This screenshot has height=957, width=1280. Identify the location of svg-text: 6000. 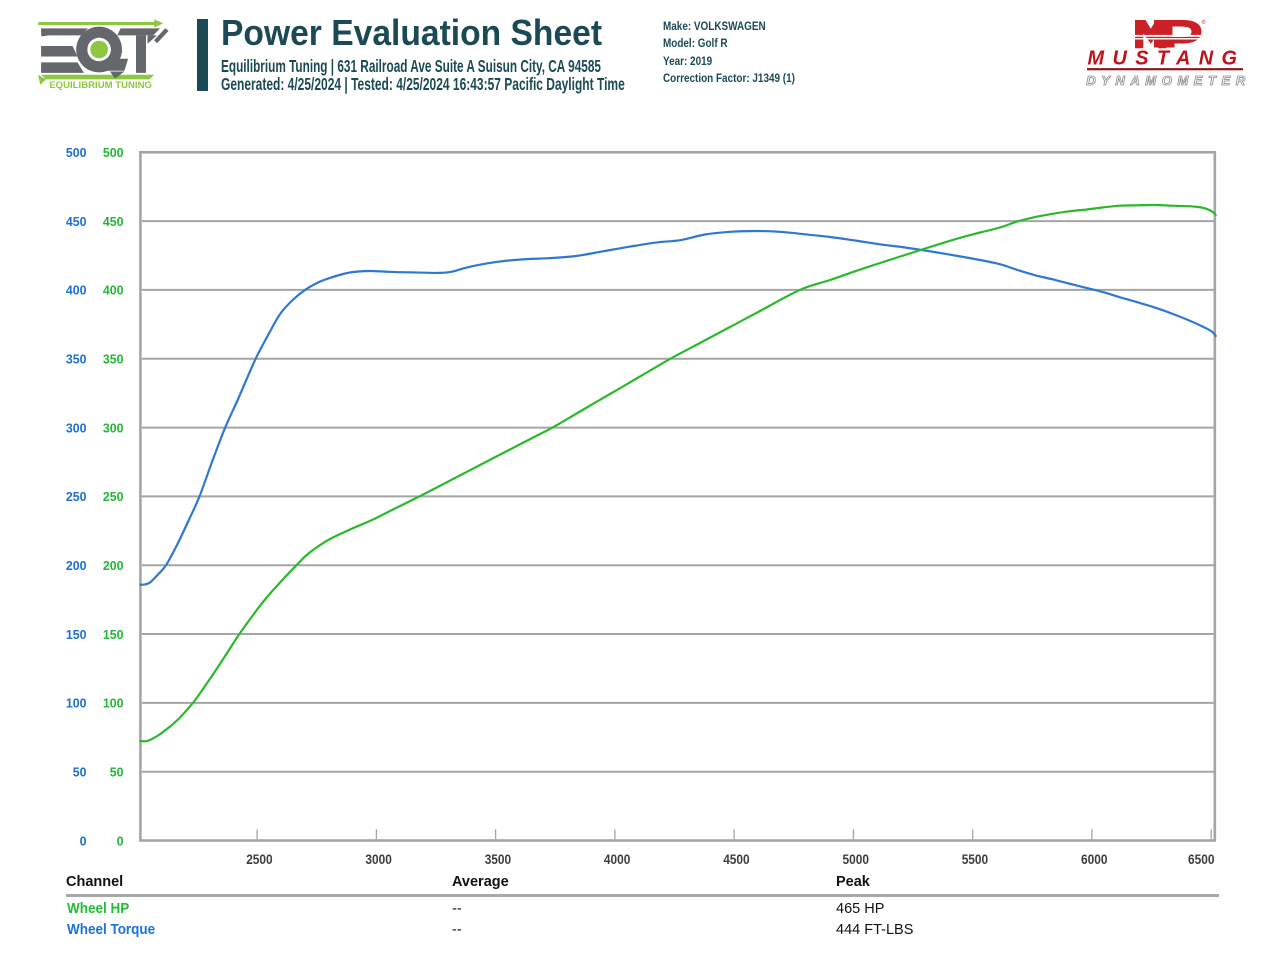
(1094, 859).